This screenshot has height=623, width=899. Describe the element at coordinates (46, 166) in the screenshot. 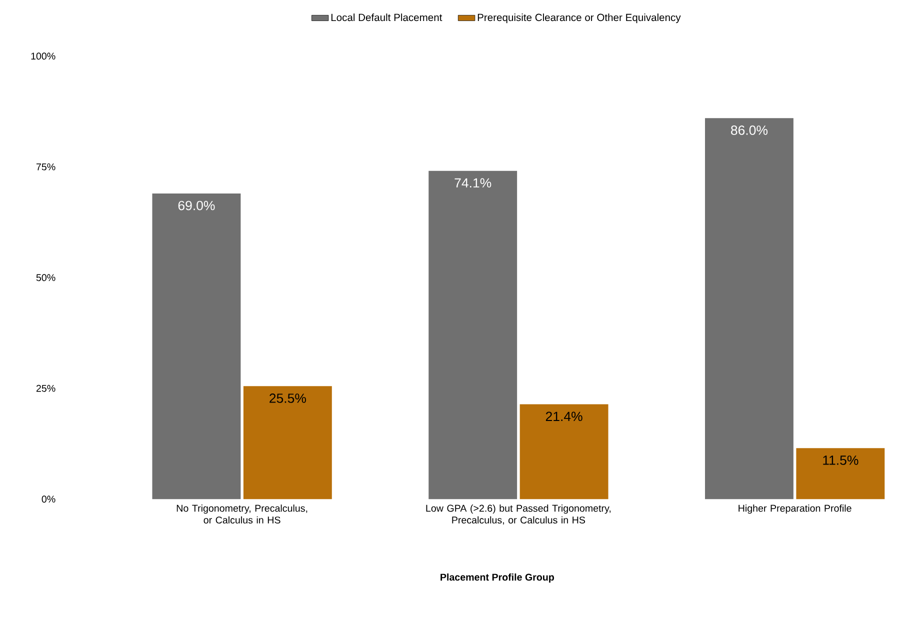

I see `y-tick-label: 75%` at that location.